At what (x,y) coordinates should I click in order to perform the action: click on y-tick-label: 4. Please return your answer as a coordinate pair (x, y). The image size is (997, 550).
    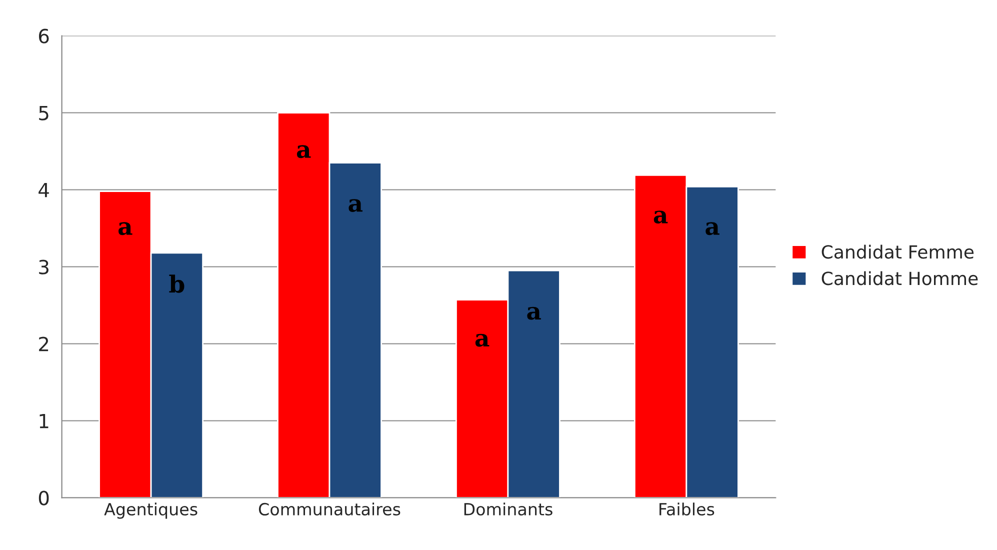
    Looking at the image, I should click on (43, 190).